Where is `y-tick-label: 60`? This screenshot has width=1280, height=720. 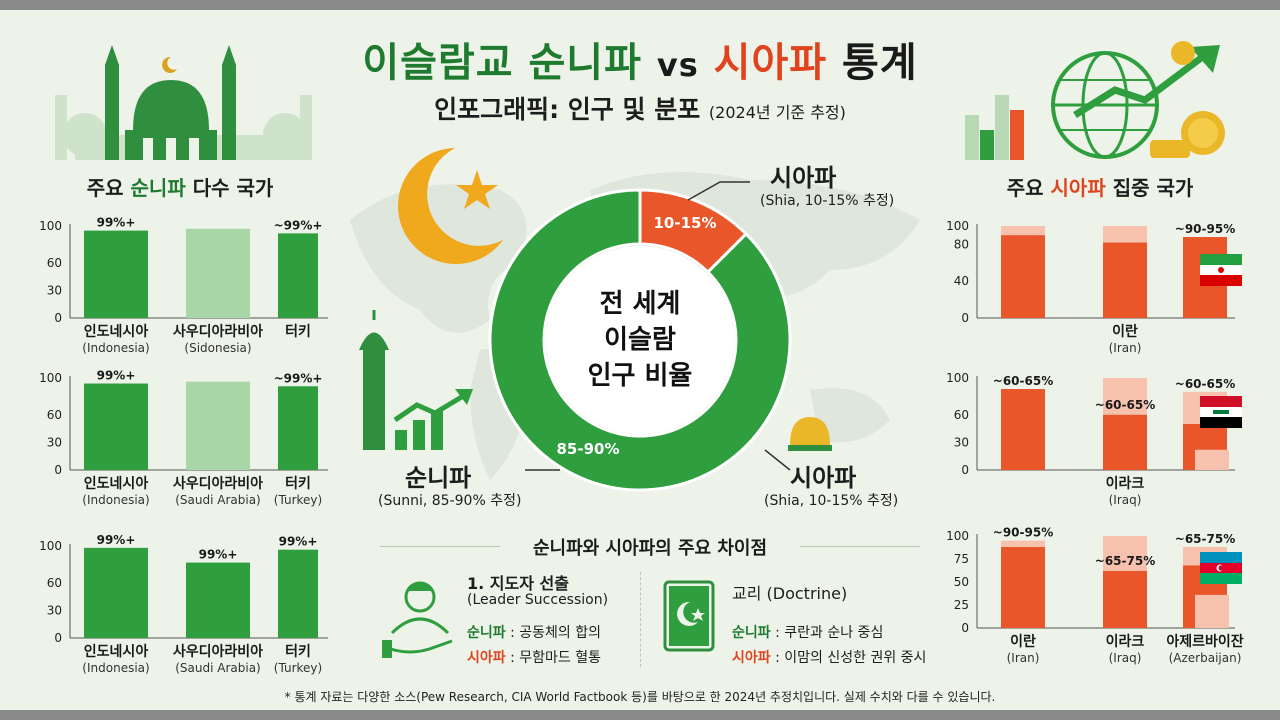 y-tick-label: 60 is located at coordinates (54, 415).